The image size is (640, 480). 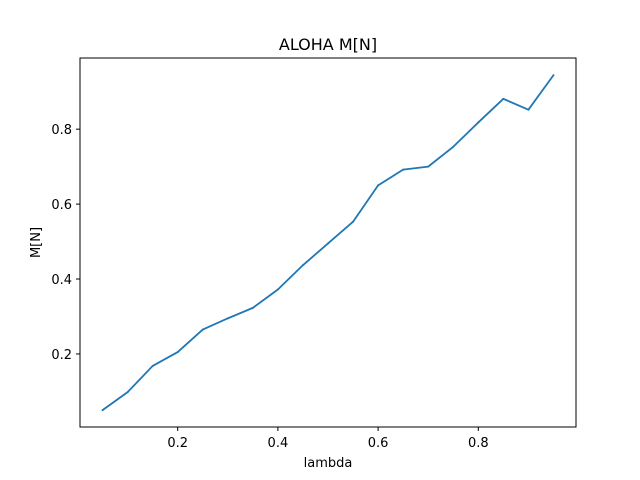 I want to click on y-axis-label: M[N], so click(x=36, y=242).